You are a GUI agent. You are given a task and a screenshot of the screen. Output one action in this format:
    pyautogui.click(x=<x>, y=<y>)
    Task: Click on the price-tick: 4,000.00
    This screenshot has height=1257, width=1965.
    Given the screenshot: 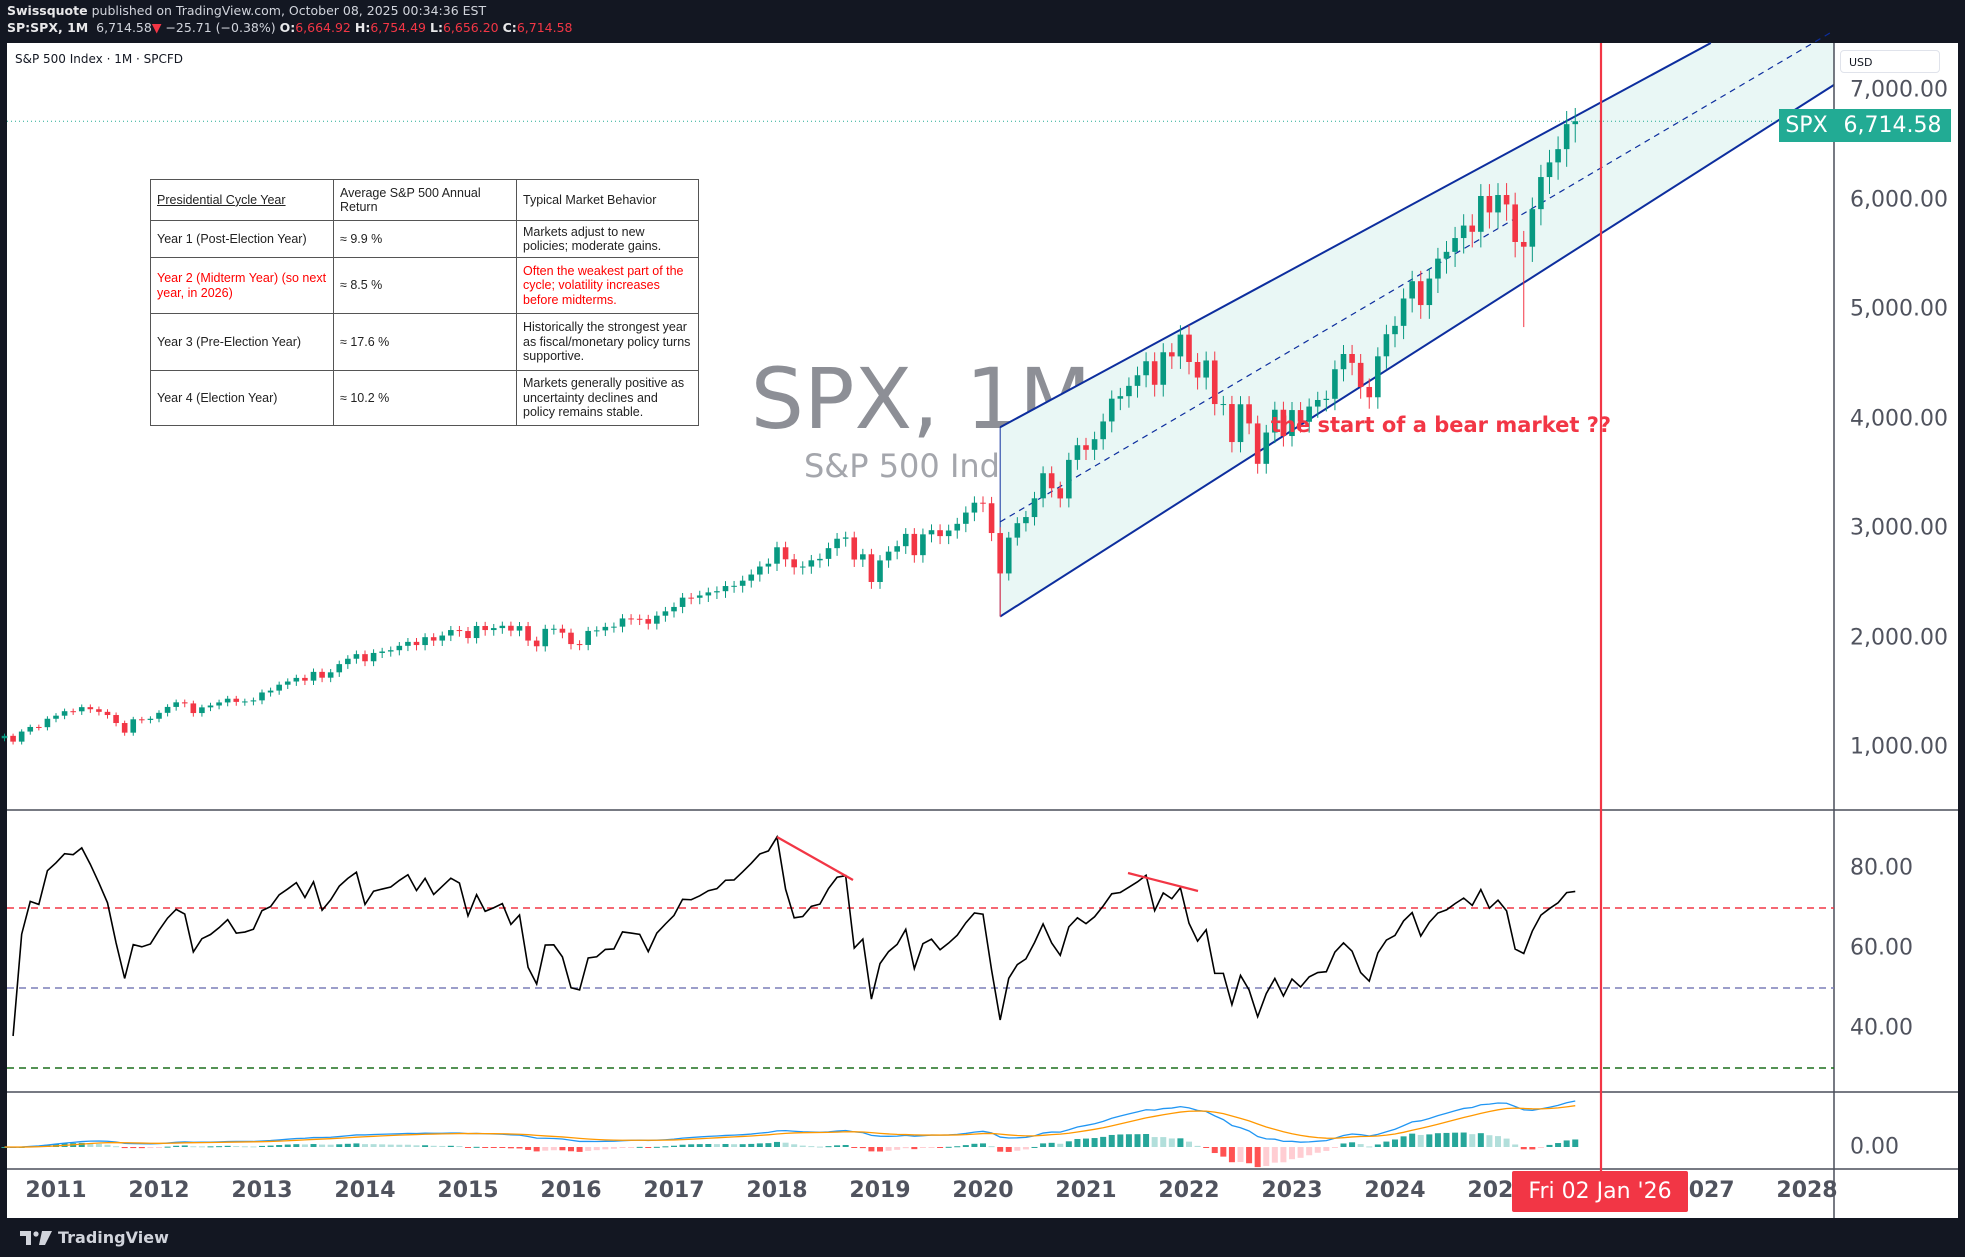 What is the action you would take?
    pyautogui.click(x=1899, y=418)
    